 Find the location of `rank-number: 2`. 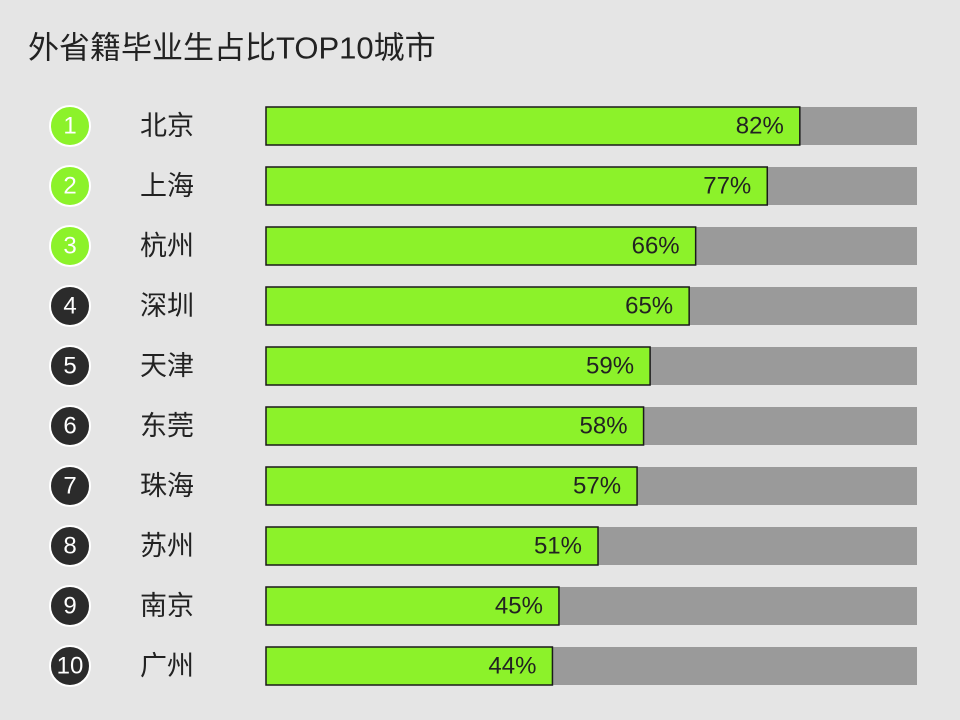

rank-number: 2 is located at coordinates (69, 186).